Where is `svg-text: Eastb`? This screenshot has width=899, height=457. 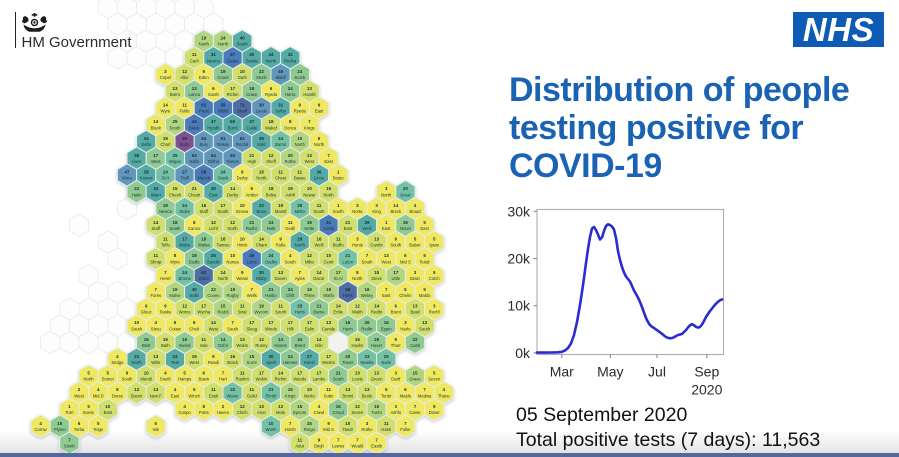 svg-text: Eastb is located at coordinates (376, 446).